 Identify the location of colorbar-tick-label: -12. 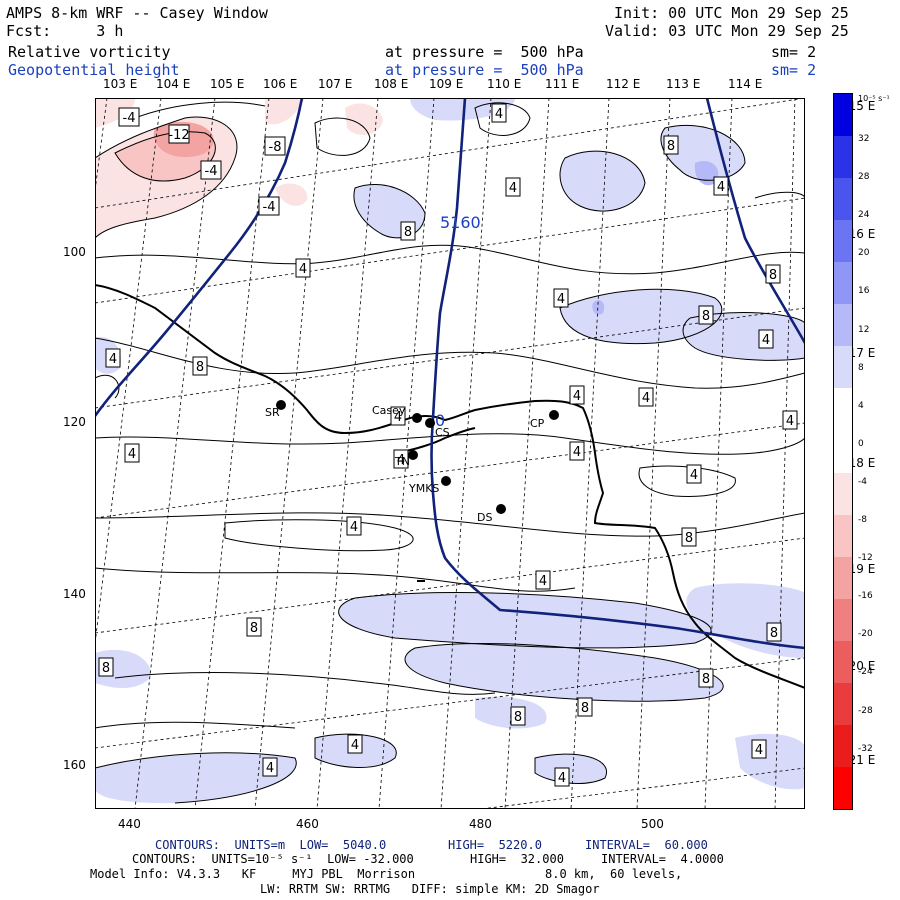
(865, 558).